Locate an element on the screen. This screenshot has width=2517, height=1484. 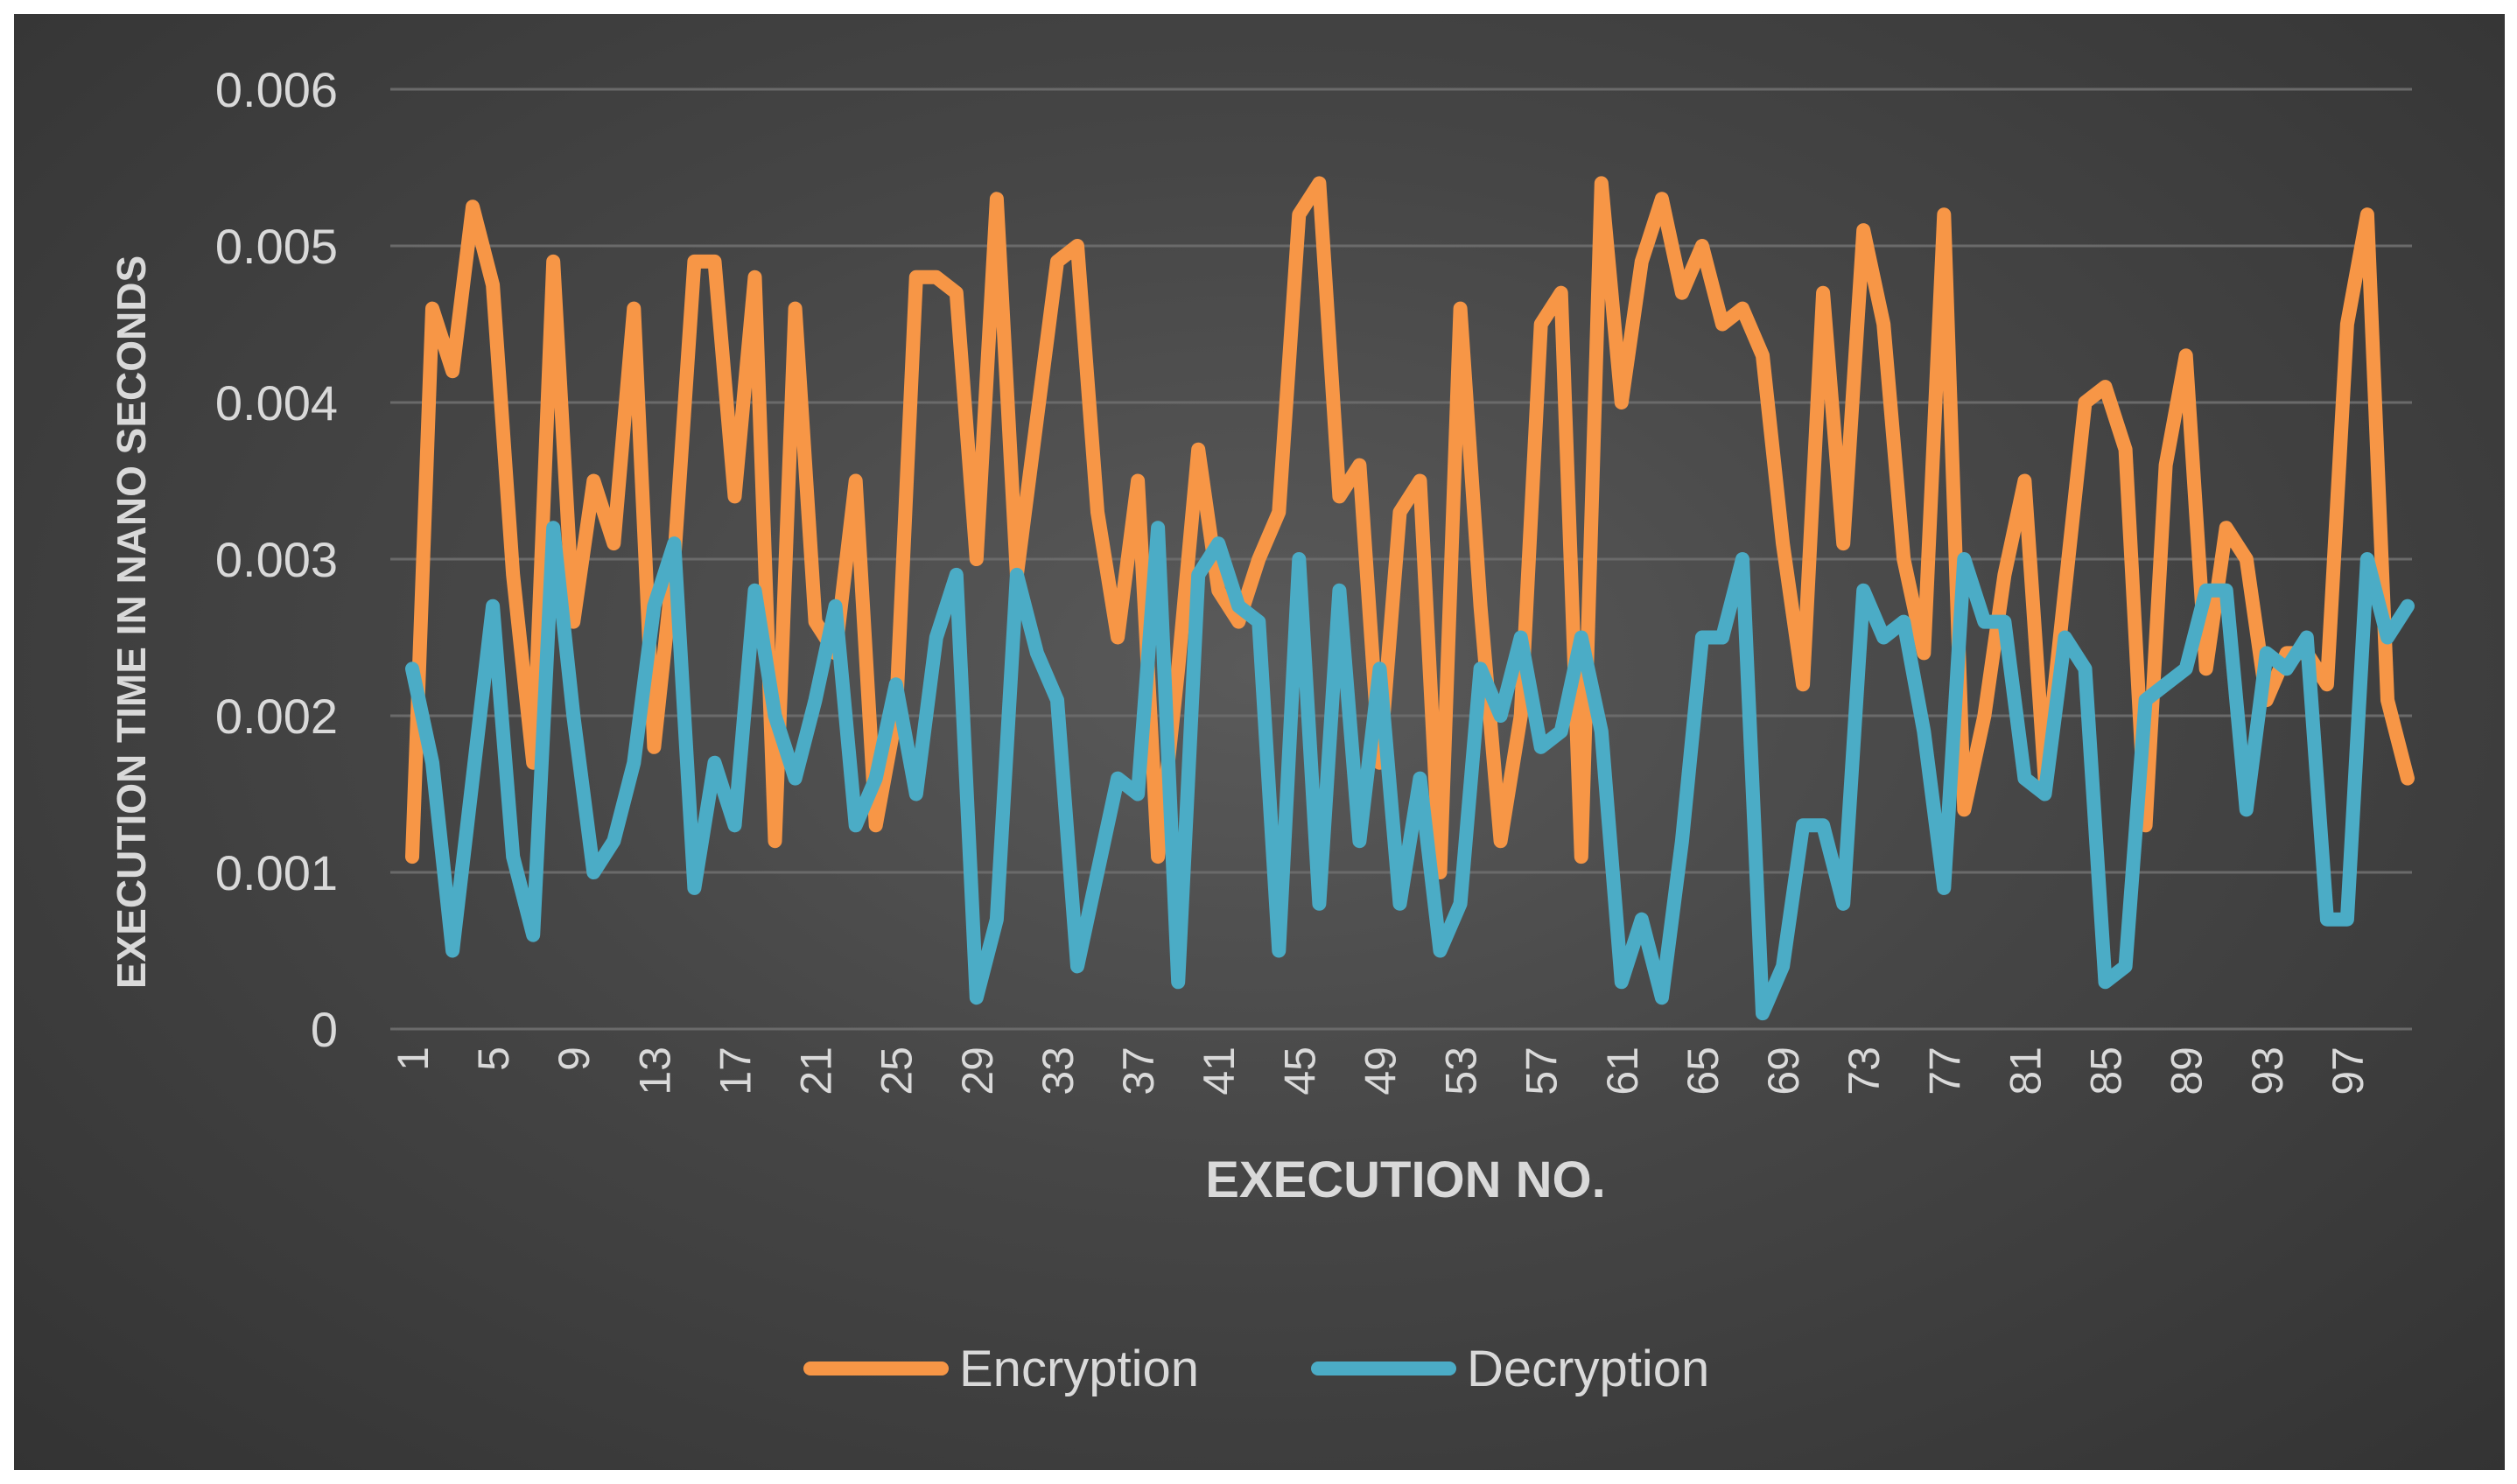
legend-label-encryption: Encryption is located at coordinates (1079, 1368).